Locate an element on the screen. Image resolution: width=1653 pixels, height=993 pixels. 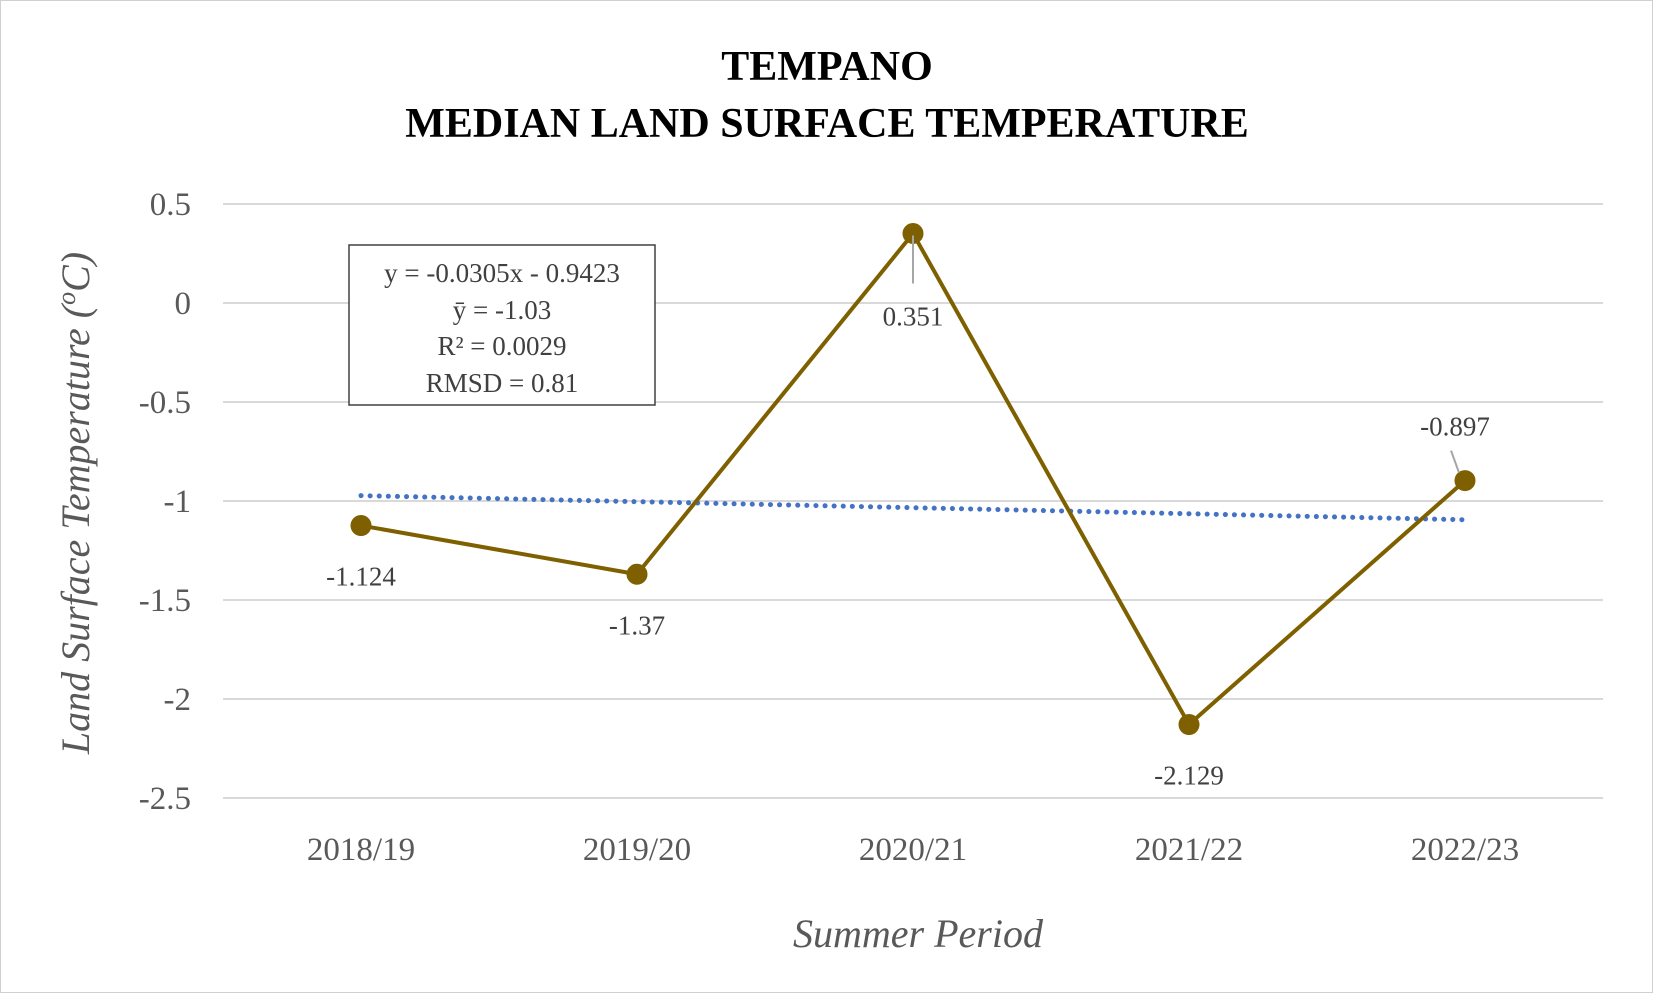
y-tick-label: -0.5 is located at coordinates (165, 403).